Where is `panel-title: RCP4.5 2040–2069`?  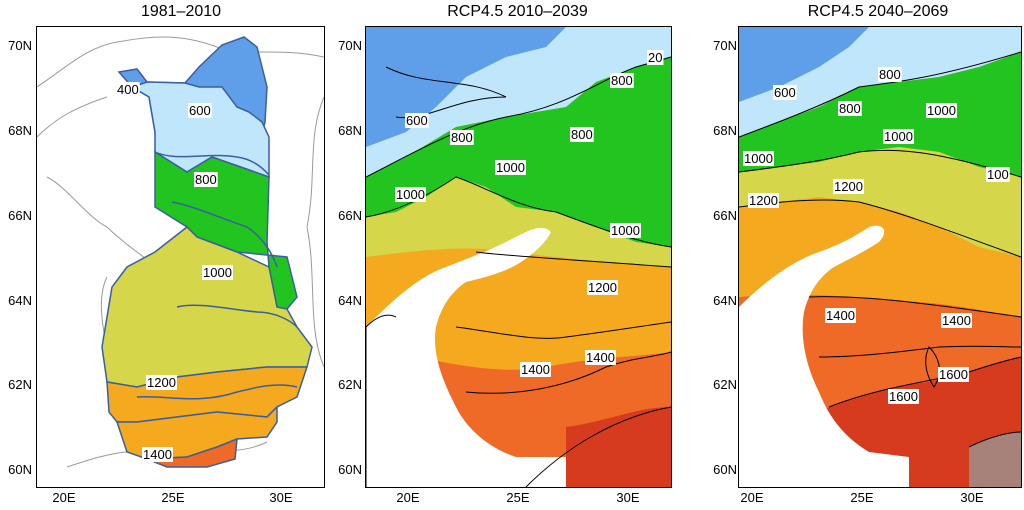
panel-title: RCP4.5 2040–2069 is located at coordinates (878, 11).